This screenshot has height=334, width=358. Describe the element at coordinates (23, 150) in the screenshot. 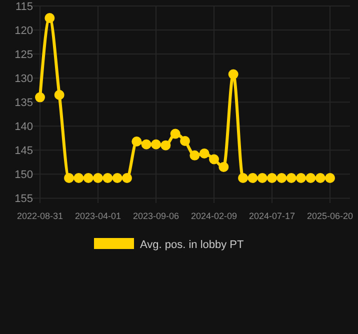

I see `y-tick-label: 145` at that location.